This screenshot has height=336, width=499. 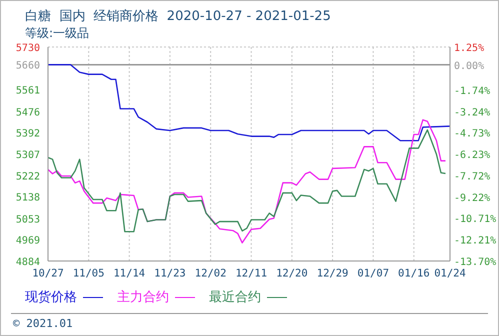 I want to click on x-tick-label: 12/20, so click(x=292, y=273).